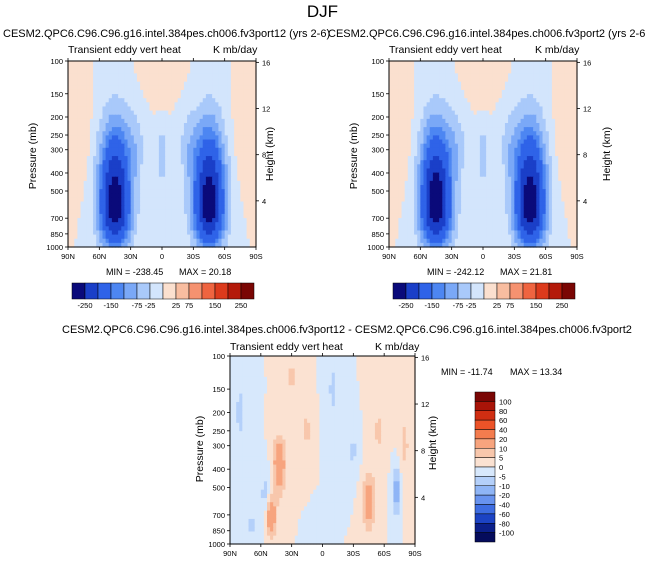  I want to click on panel2-right-subtitle: K mb/day, so click(557, 50).